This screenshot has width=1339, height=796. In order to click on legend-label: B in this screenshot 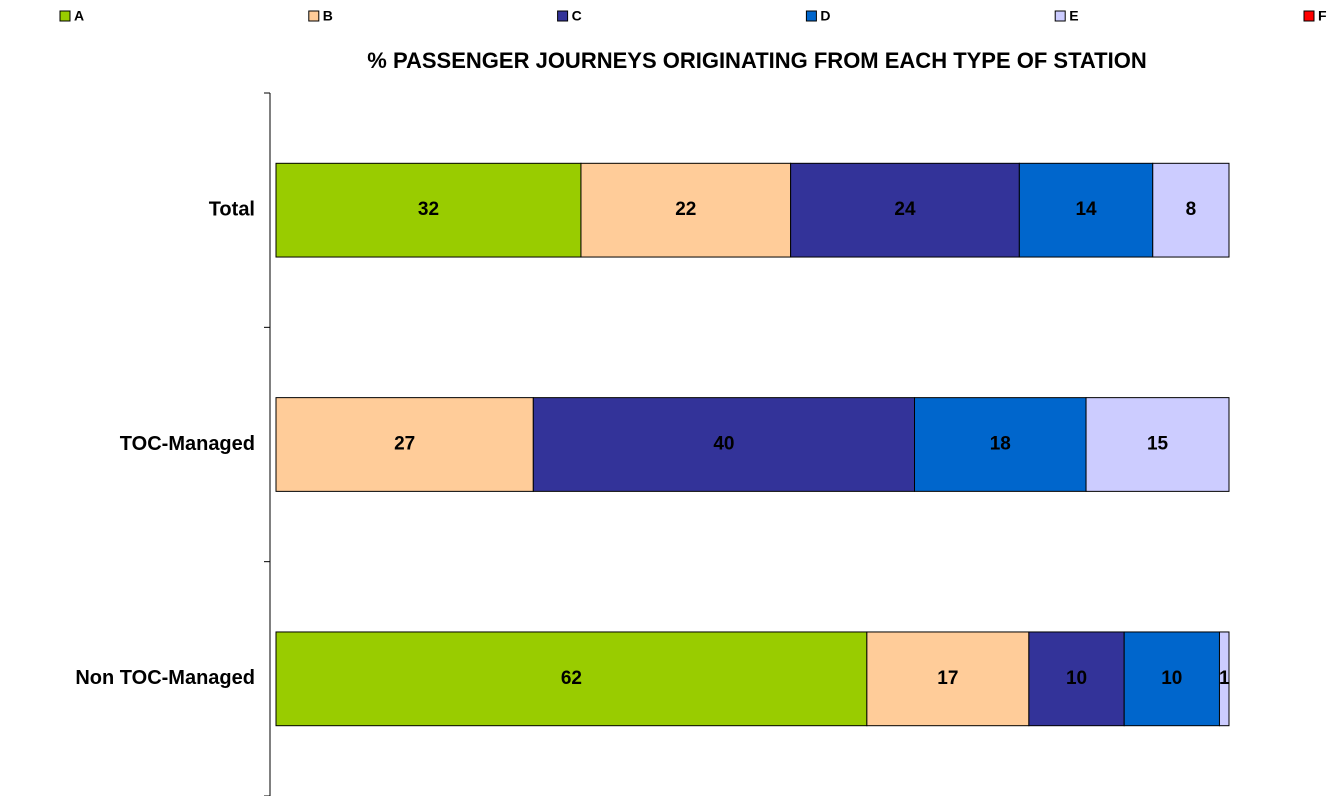, I will do `click(328, 16)`.